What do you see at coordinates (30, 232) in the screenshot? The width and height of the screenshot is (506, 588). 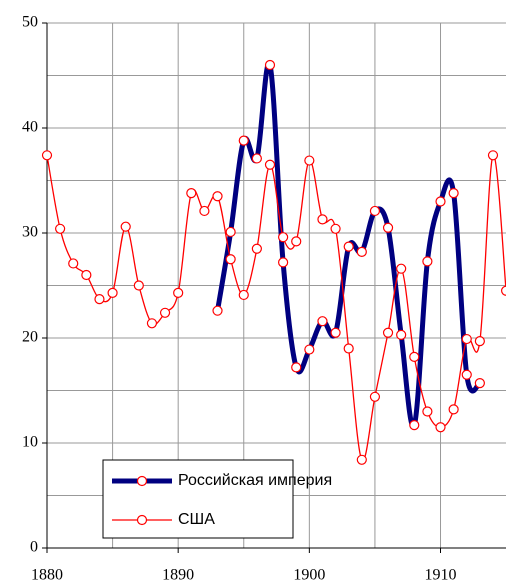 I see `y-tick-label: 30` at bounding box center [30, 232].